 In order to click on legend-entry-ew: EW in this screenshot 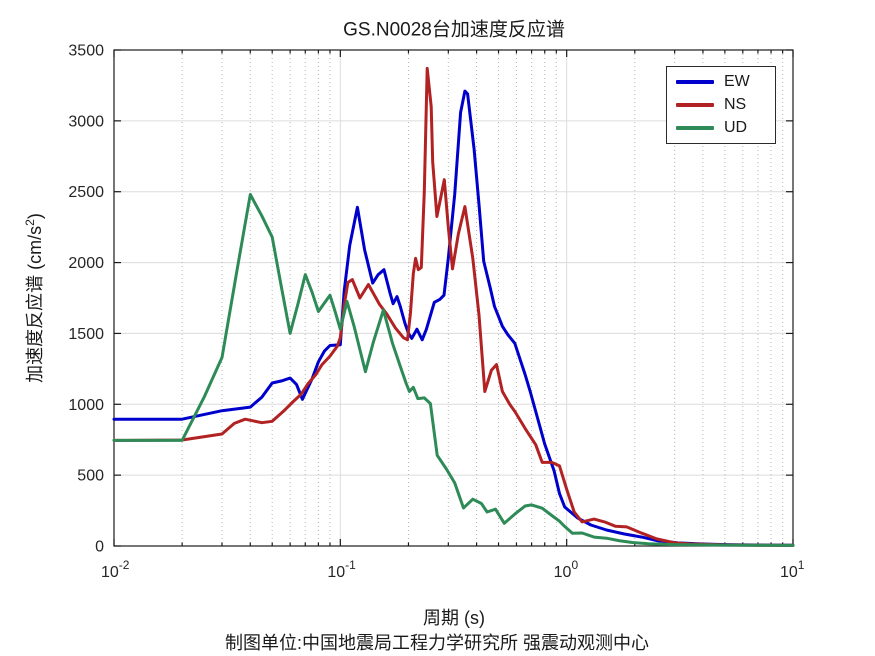, I will do `click(721, 82)`.